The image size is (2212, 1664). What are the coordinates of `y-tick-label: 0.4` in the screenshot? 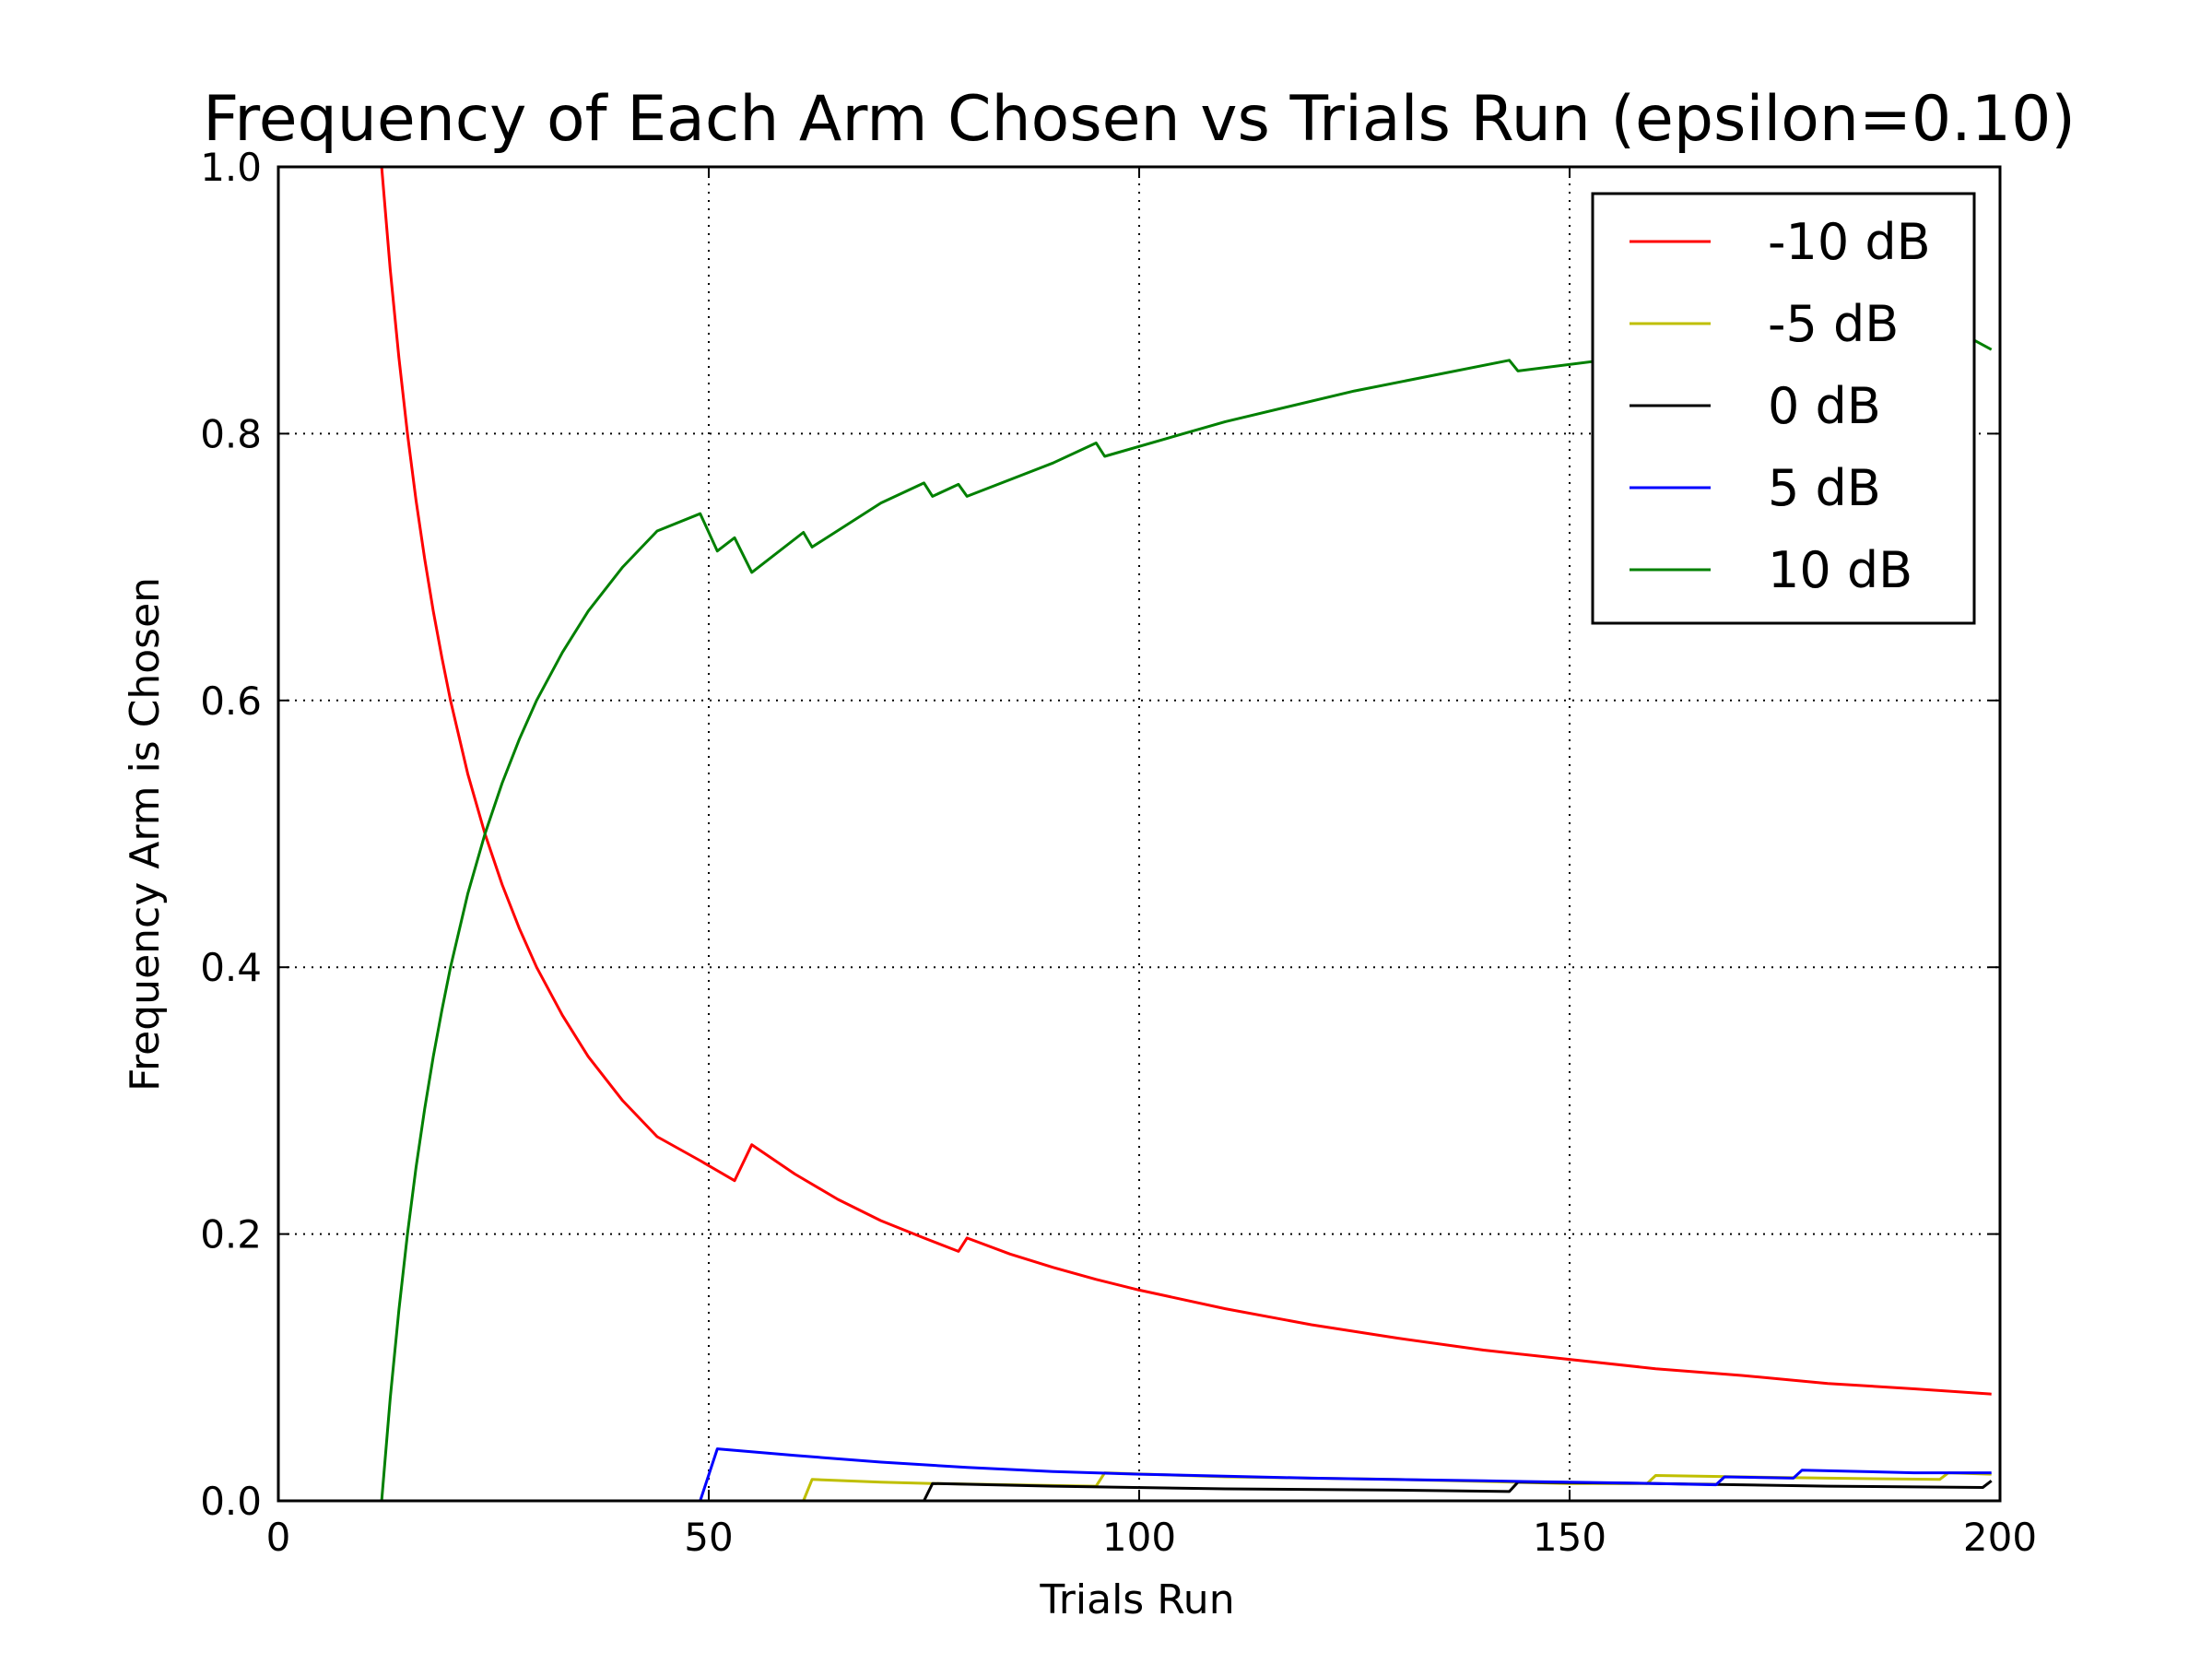 It's located at (231, 967).